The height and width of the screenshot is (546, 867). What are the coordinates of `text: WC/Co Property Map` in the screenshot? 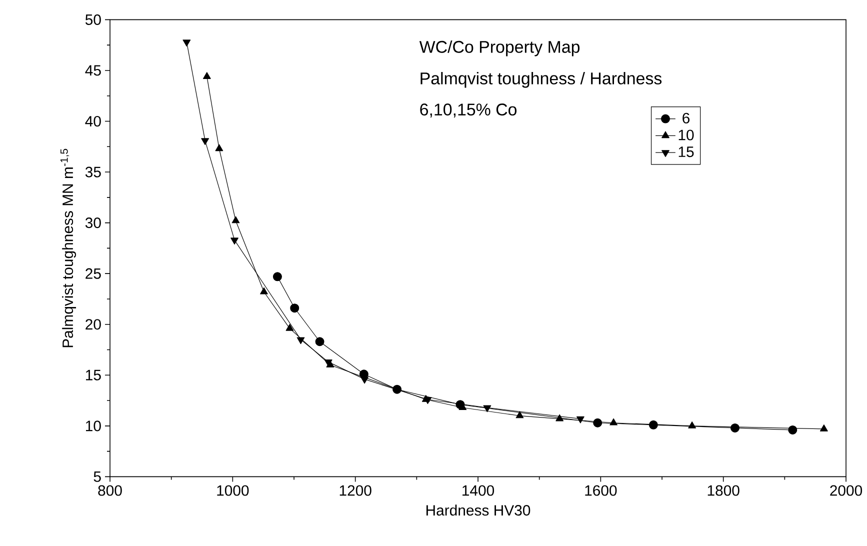 It's located at (499, 48).